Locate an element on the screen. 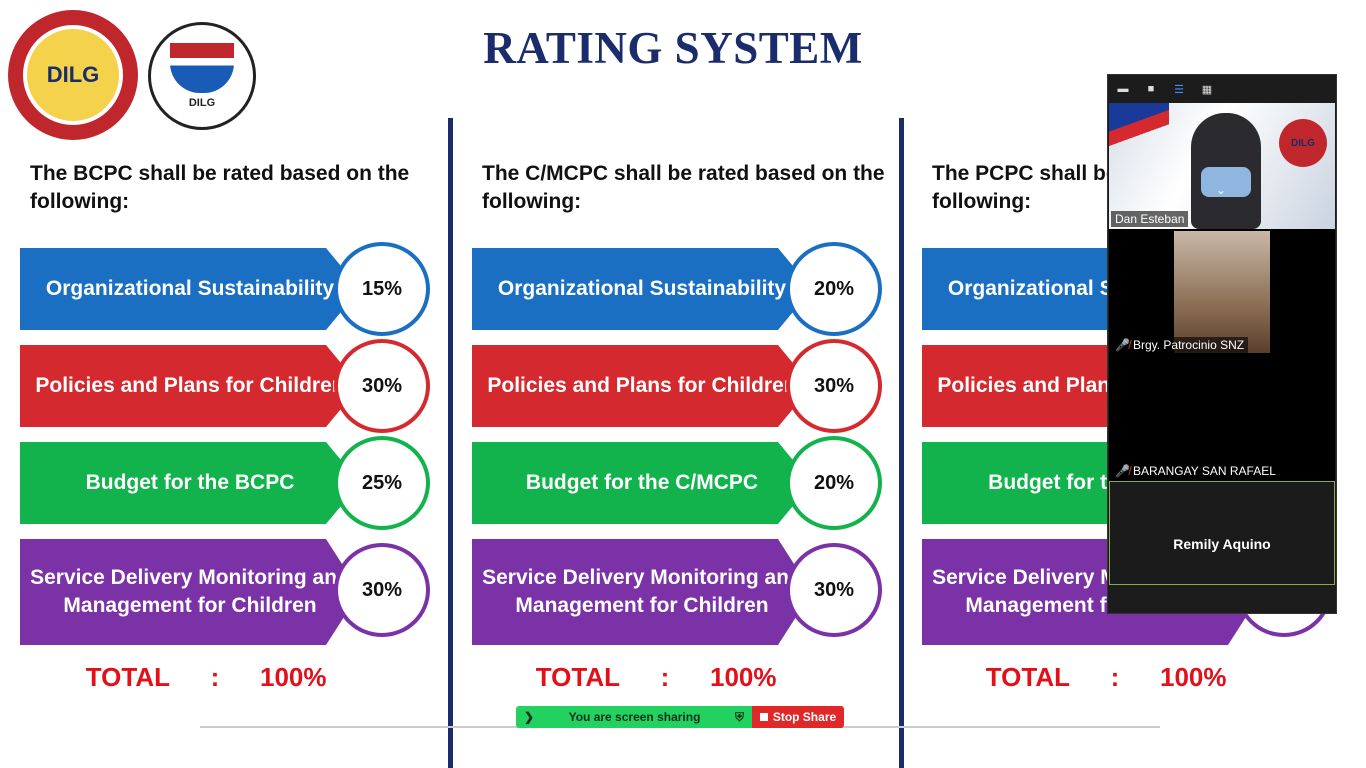 The width and height of the screenshot is (1366, 768). dilg-logo: DILG is located at coordinates (73, 75).